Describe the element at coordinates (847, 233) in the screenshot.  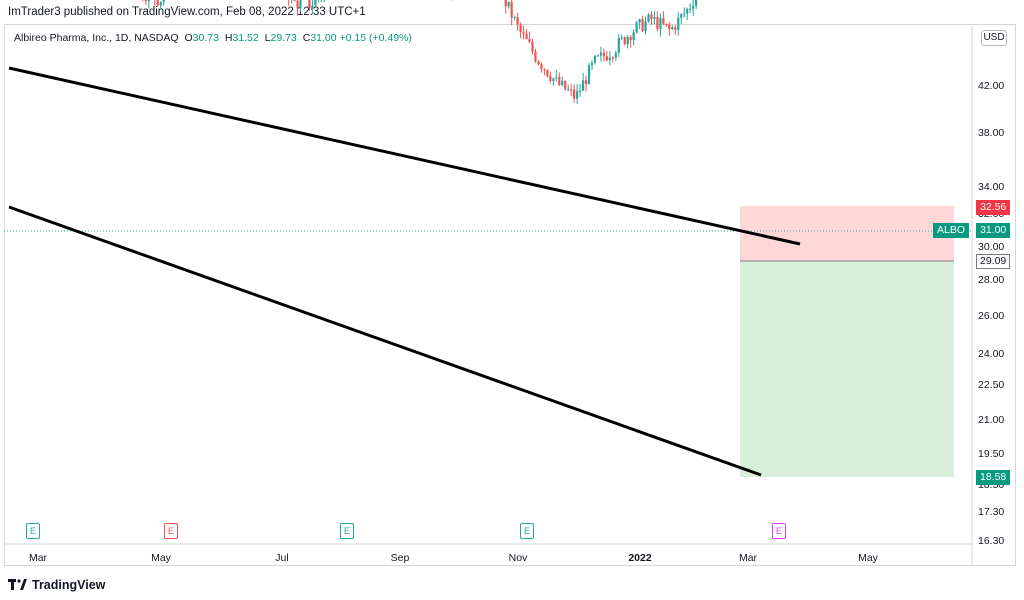
I see `stop-loss-zone` at that location.